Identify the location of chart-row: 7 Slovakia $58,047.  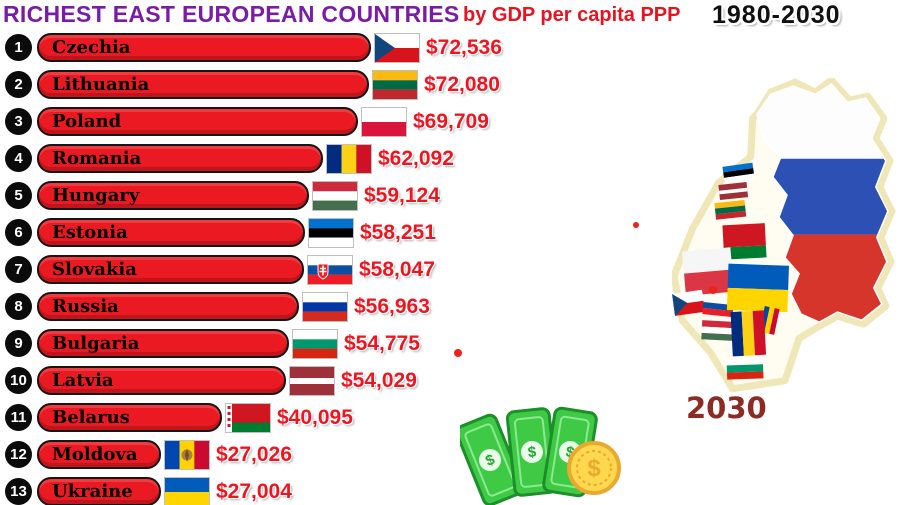
(253, 269).